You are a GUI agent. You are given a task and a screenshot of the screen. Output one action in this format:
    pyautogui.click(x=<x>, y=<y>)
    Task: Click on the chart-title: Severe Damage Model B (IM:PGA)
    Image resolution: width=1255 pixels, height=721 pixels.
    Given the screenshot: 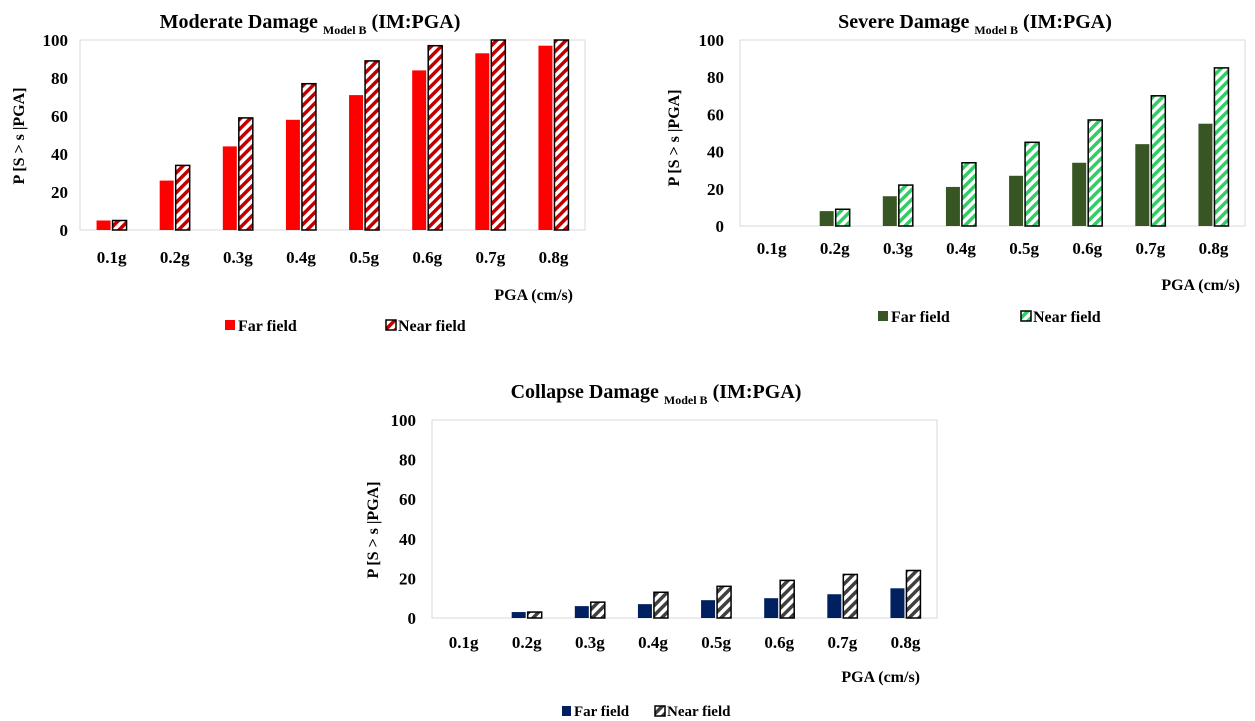 What is the action you would take?
    pyautogui.click(x=975, y=24)
    